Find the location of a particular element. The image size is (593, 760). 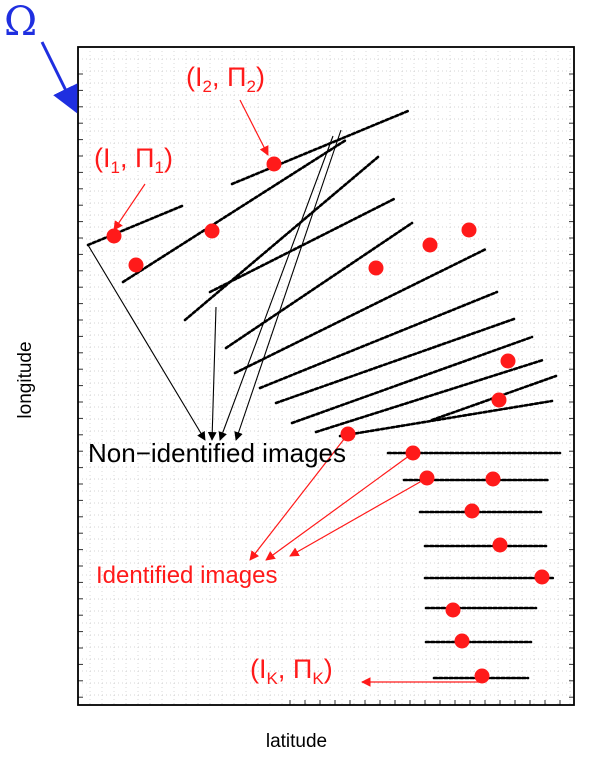

y-axis-label: longitude is located at coordinates (25, 380).